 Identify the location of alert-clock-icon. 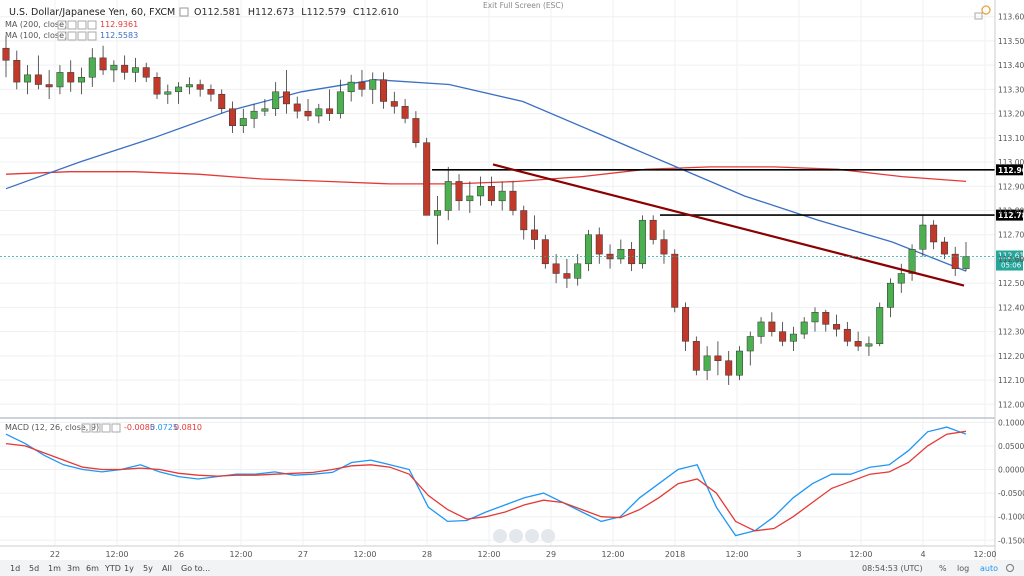
(986, 10).